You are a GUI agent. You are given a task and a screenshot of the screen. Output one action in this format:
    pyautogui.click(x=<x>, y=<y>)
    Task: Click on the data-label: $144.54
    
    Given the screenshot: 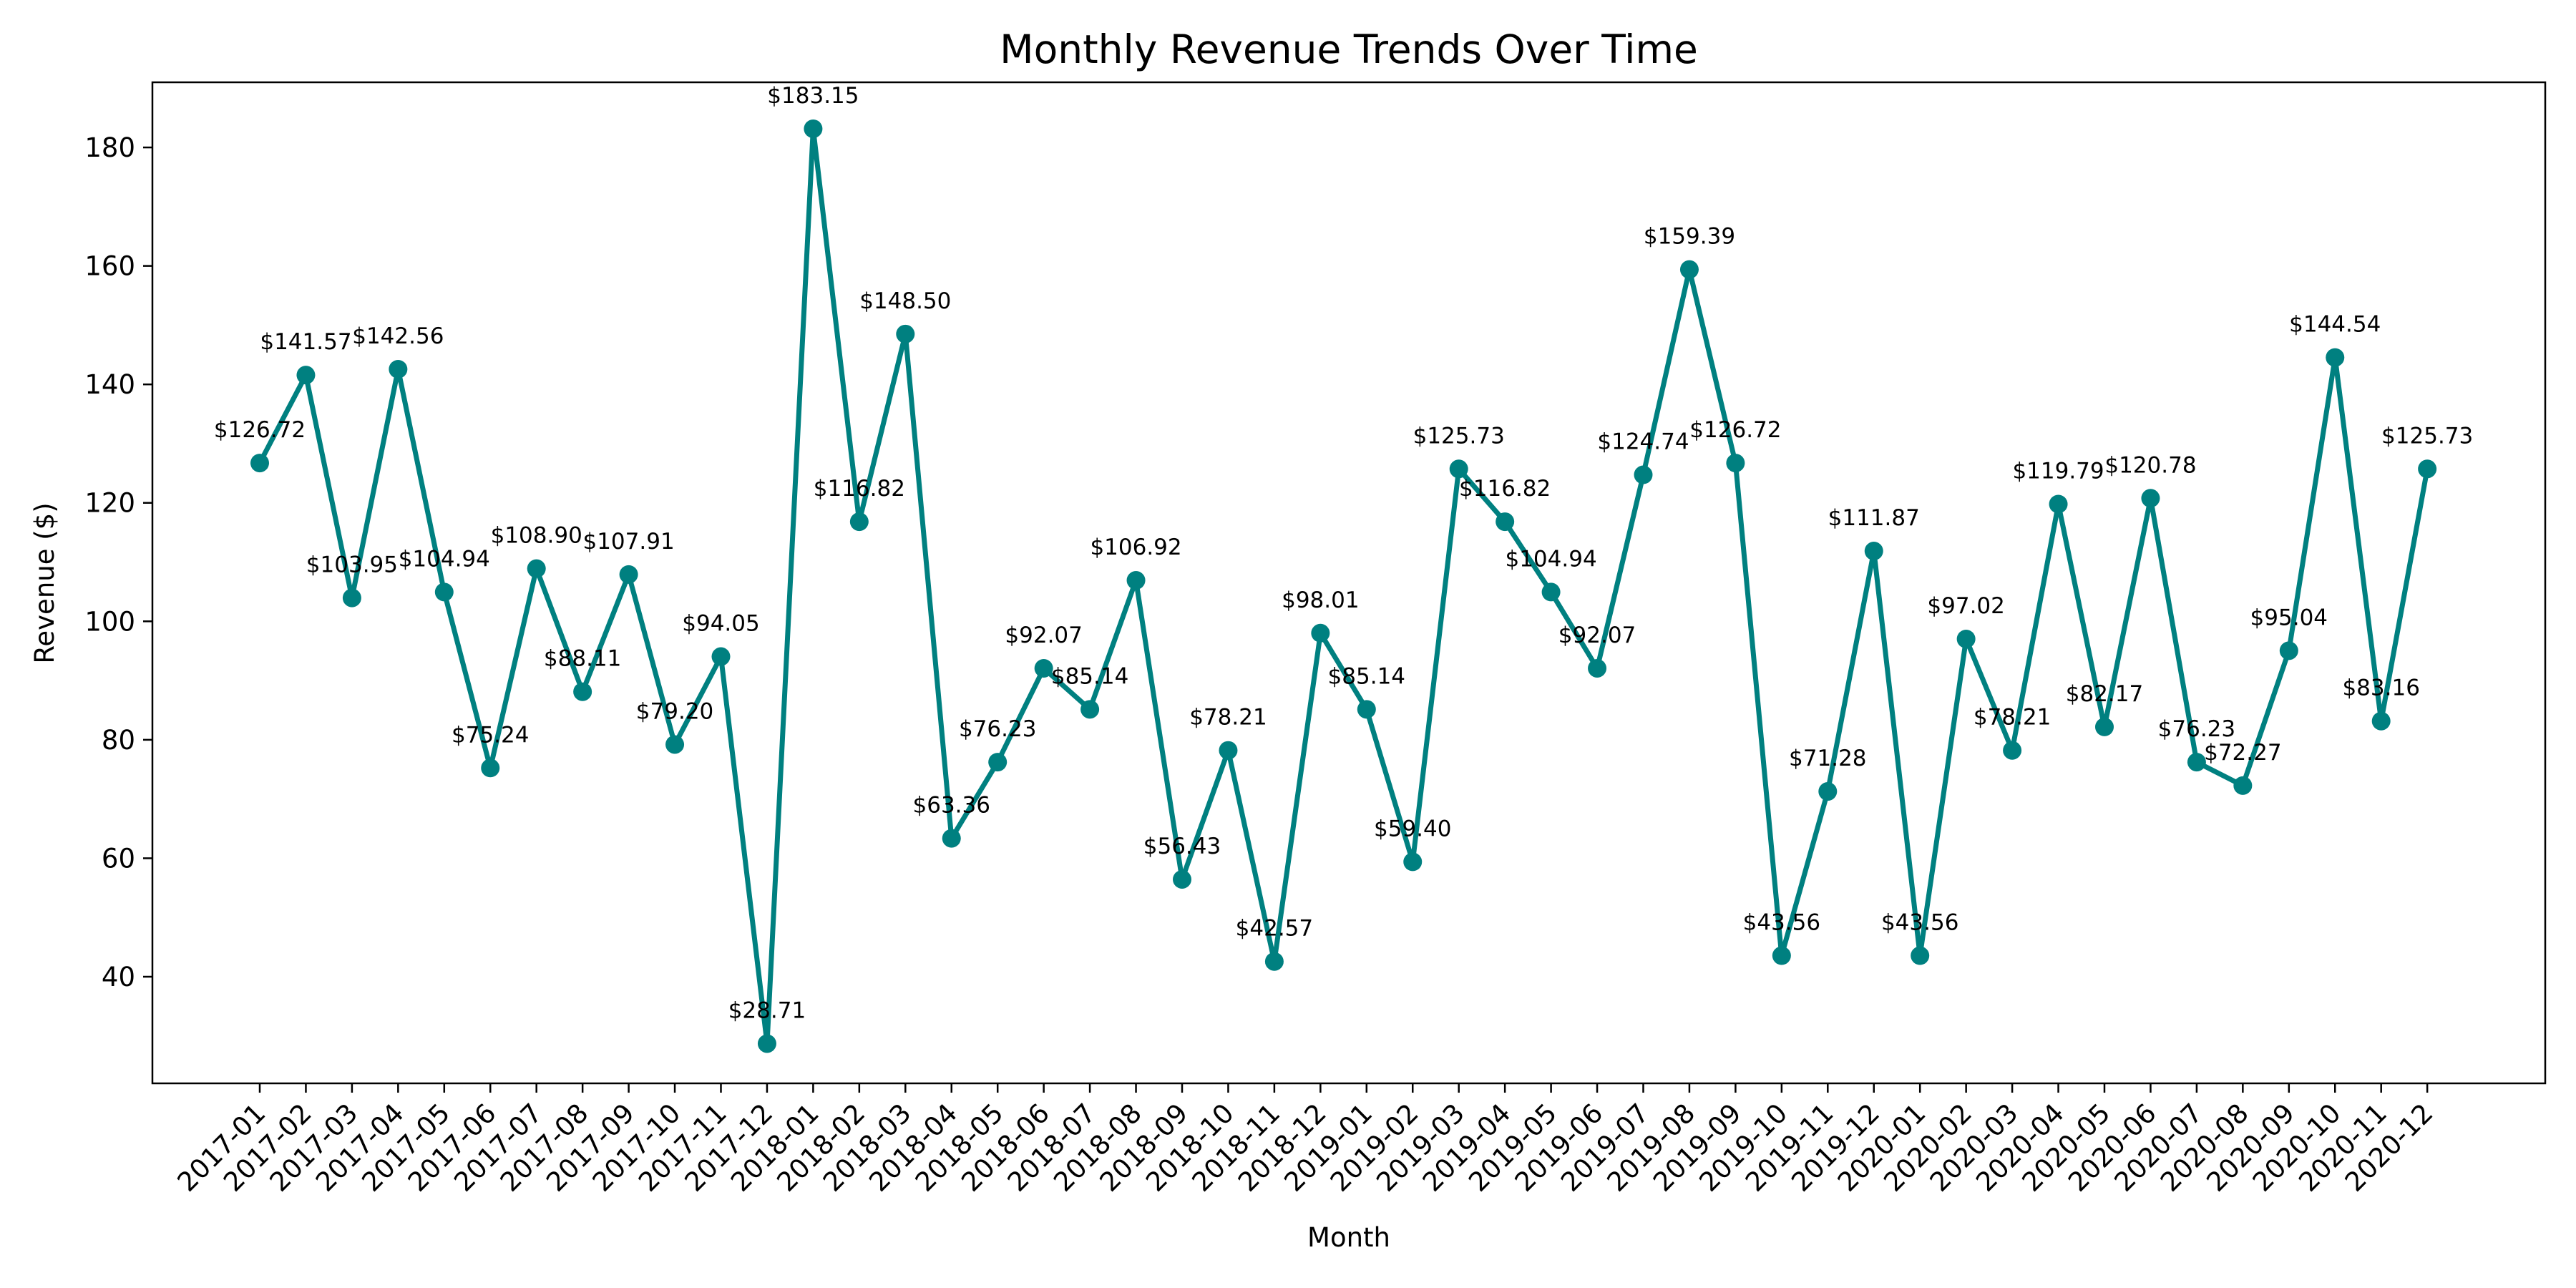 What is the action you would take?
    pyautogui.click(x=2335, y=325)
    